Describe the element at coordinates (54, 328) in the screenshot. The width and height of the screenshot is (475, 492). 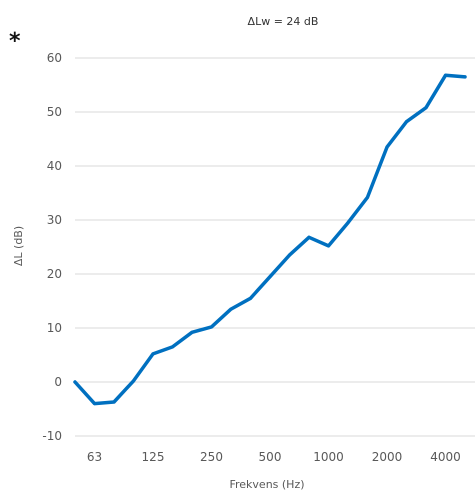
I see `y-tick-label: 10` at that location.